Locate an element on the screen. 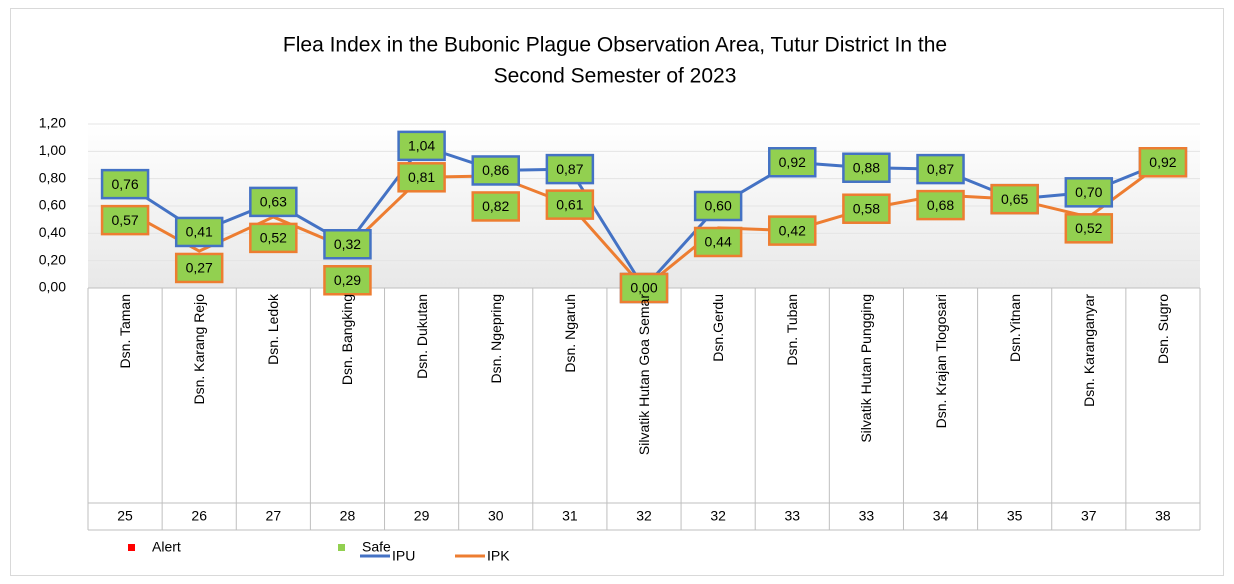 This screenshot has width=1234, height=584. x-tick-label: Silvatik Hutan Goa Semar is located at coordinates (644, 375).